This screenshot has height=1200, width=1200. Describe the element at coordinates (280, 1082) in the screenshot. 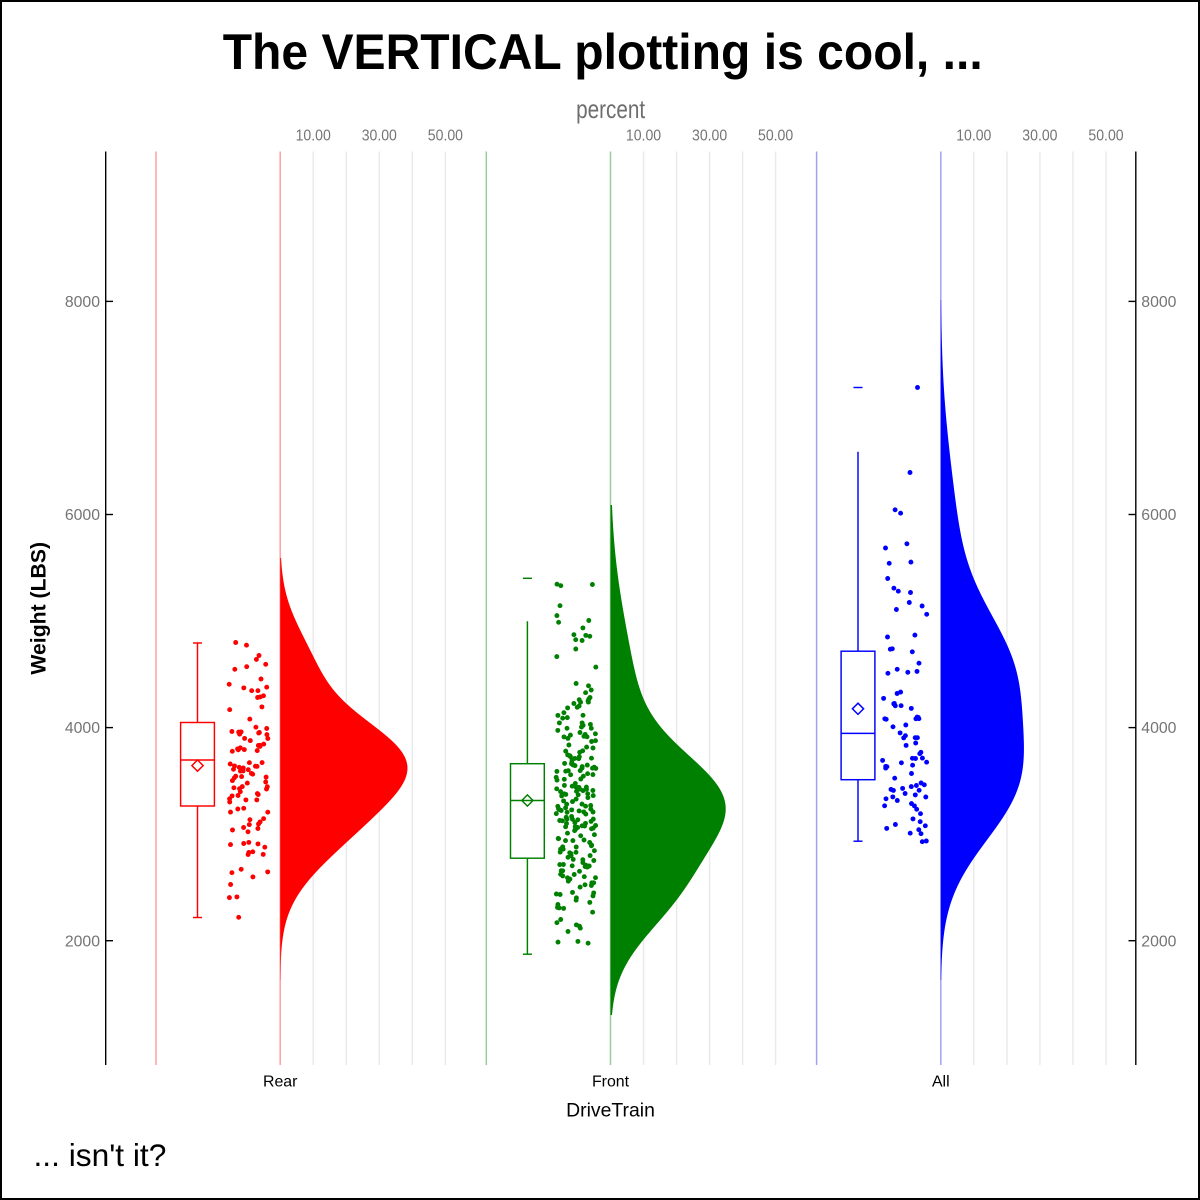

I see `svg-text: Rear` at that location.